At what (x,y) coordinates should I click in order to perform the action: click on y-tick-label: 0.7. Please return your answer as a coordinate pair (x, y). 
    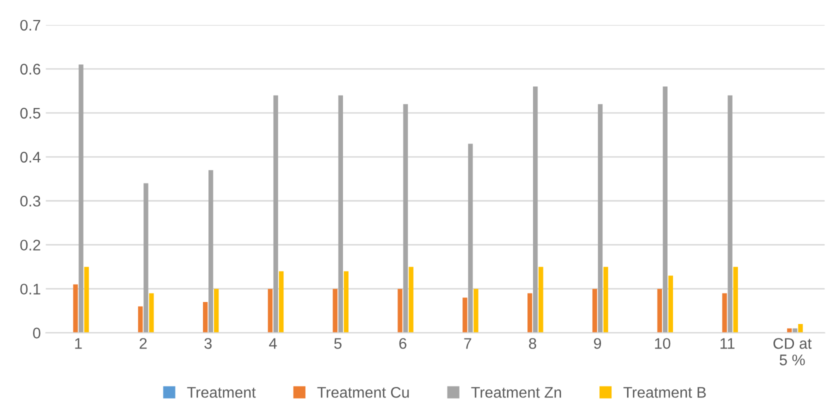
    Looking at the image, I should click on (30, 25).